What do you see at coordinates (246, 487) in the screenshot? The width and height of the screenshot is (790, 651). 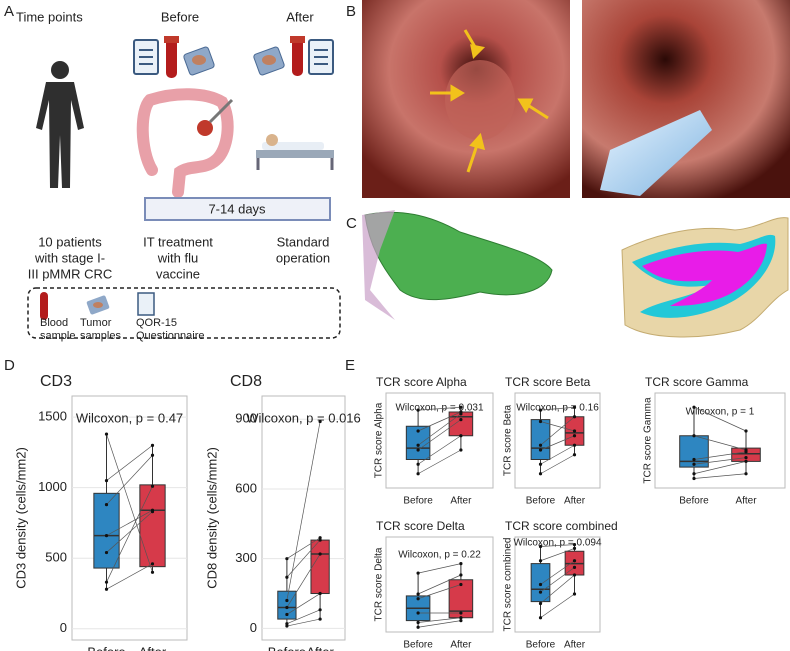 I see `y-tick-label: 600` at bounding box center [246, 487].